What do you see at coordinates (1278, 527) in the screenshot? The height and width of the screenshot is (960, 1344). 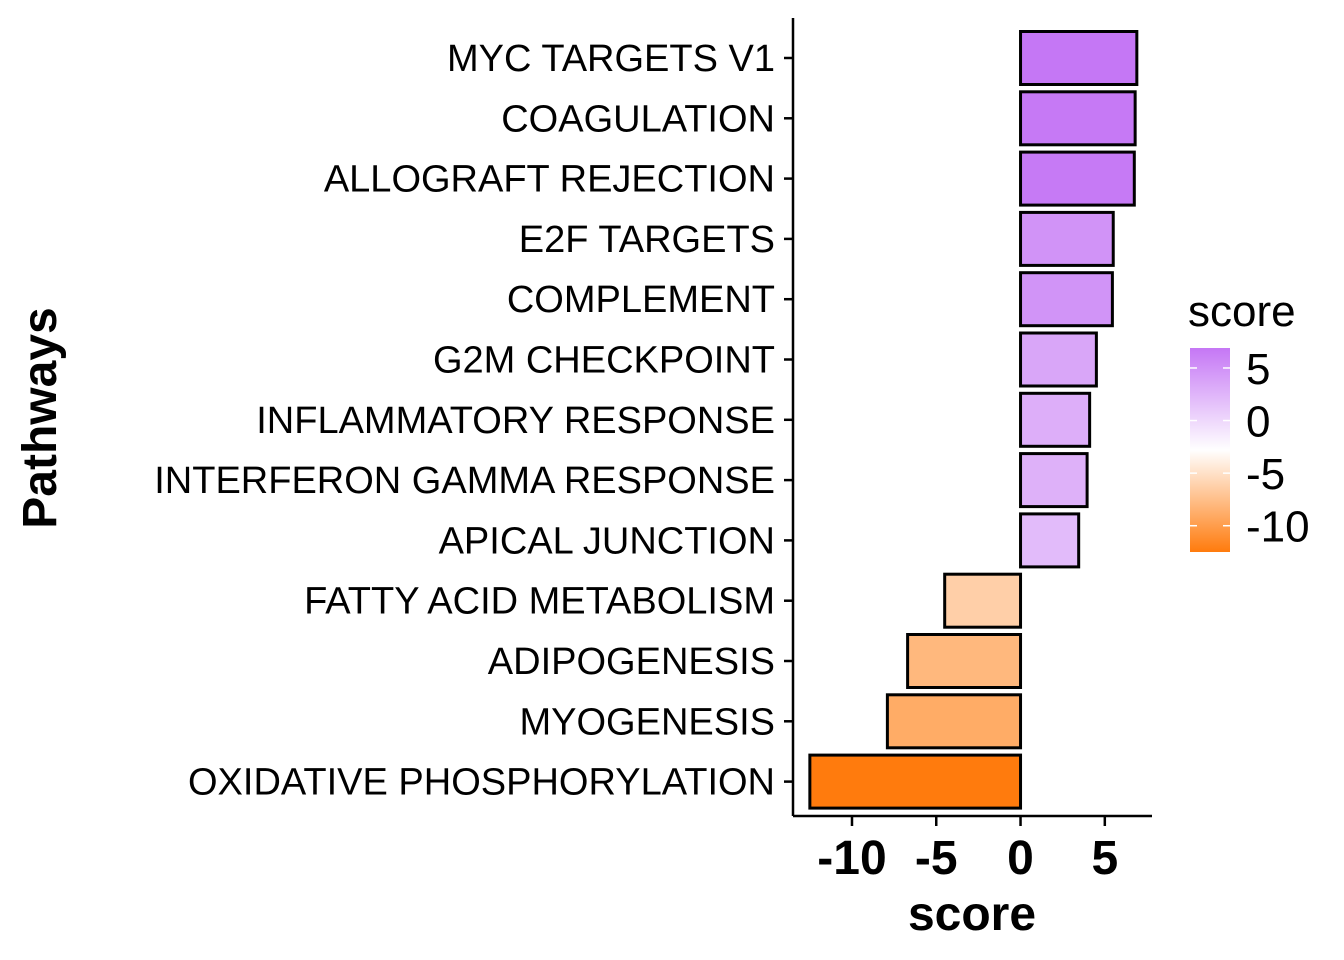 I see `legend-tick-label: -10` at bounding box center [1278, 527].